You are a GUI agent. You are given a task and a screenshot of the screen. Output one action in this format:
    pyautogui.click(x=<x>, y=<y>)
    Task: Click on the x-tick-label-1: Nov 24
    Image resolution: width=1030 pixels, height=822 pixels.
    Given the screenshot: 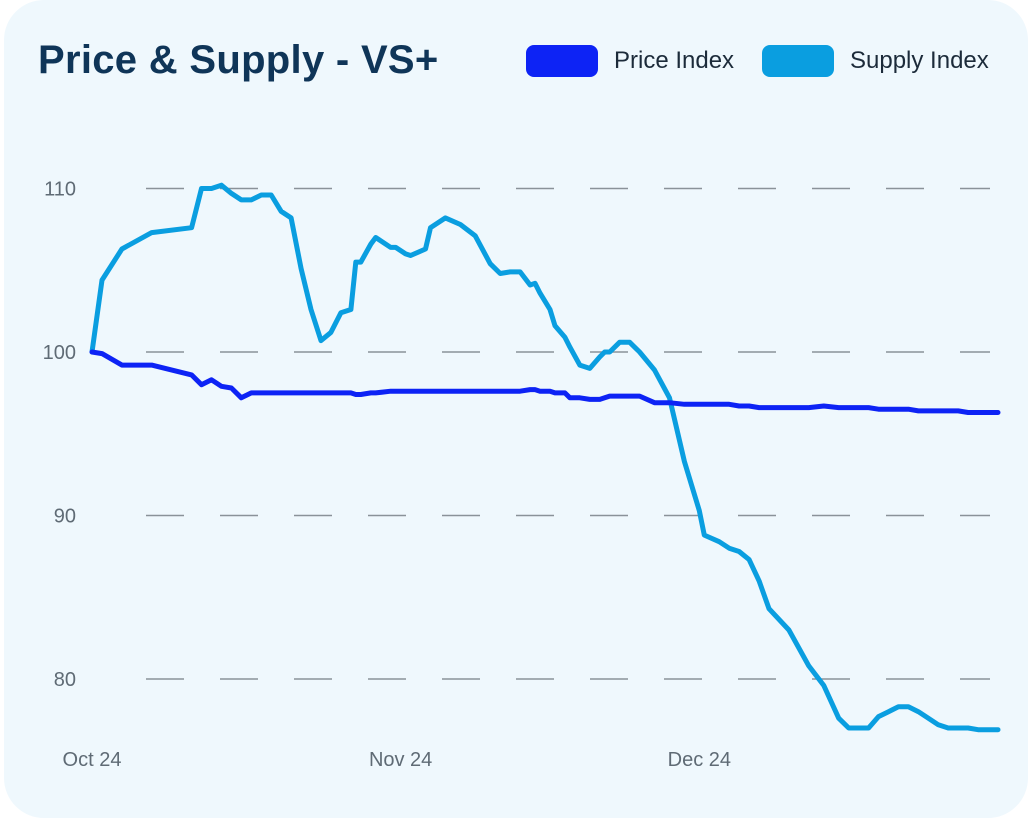 What is the action you would take?
    pyautogui.click(x=400, y=760)
    